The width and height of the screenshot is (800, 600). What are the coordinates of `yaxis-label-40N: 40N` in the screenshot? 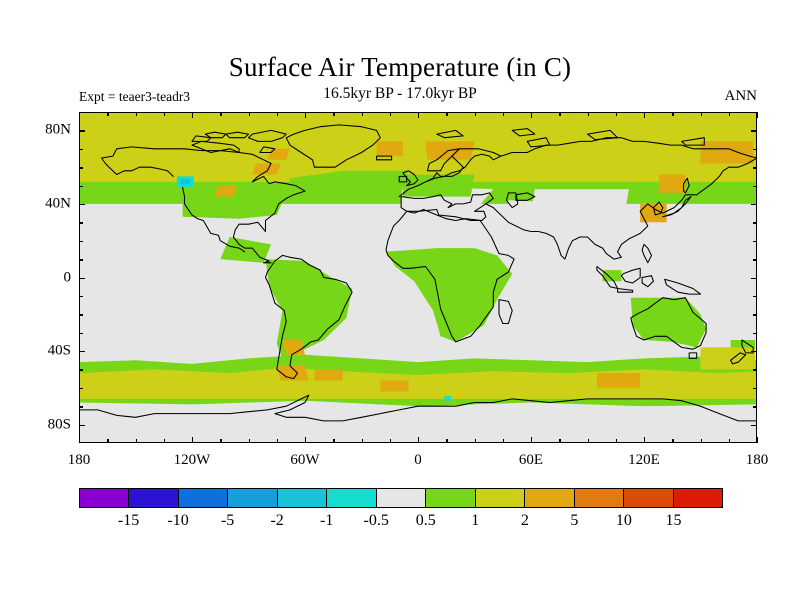 It's located at (58, 203).